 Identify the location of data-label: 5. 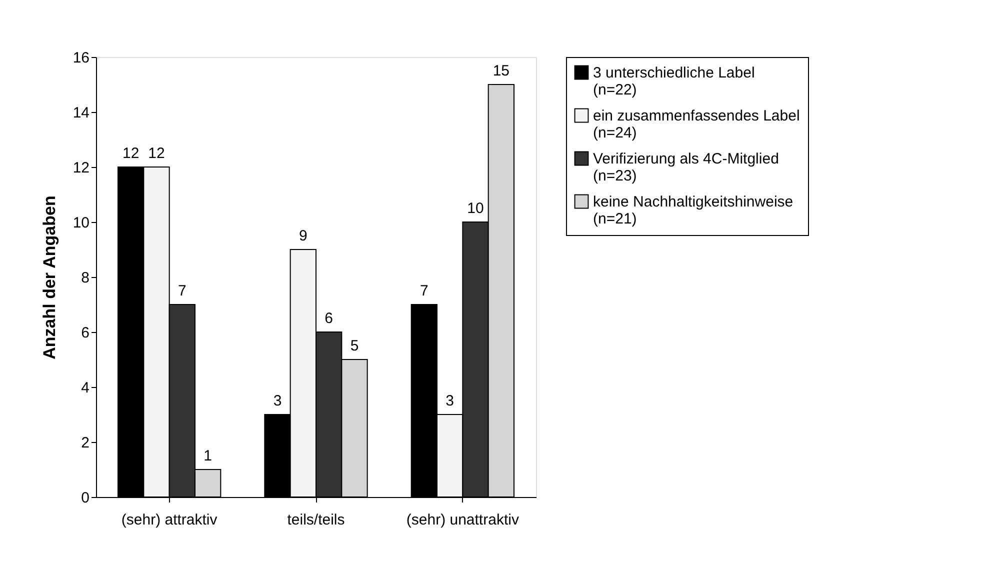
(354, 346).